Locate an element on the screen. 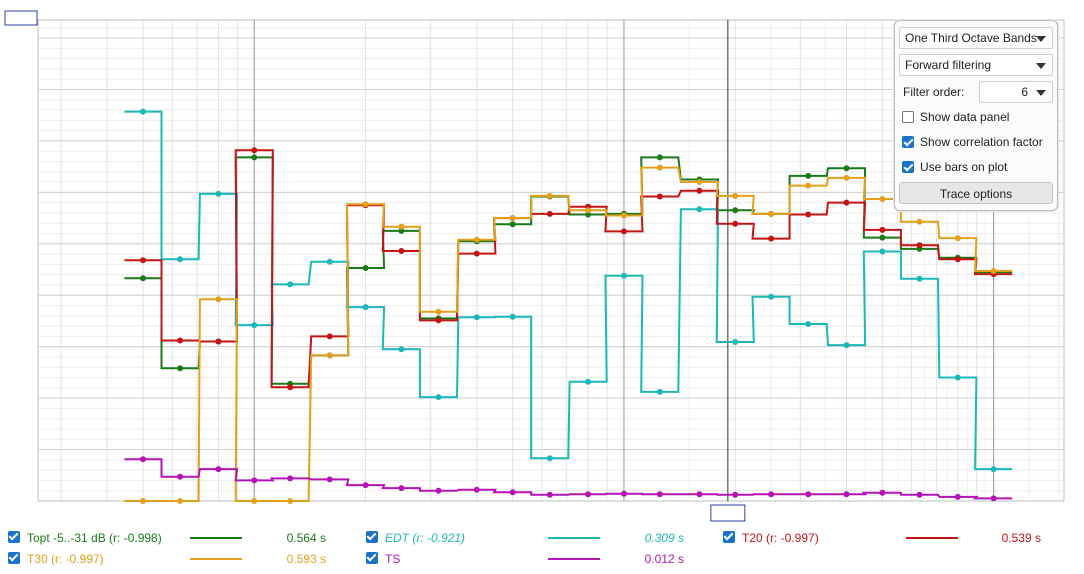 The height and width of the screenshot is (574, 1084). t30-legend-value: 0.593 s is located at coordinates (306, 559).